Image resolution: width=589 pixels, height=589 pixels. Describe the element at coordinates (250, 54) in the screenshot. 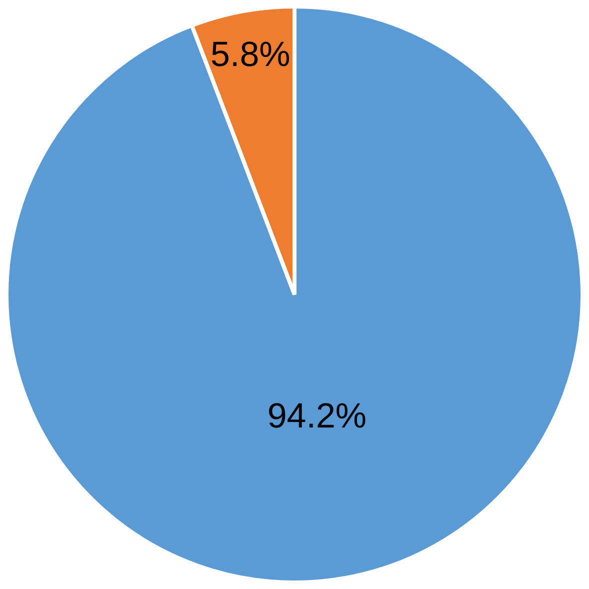

I see `data-label: 5.8%` at that location.